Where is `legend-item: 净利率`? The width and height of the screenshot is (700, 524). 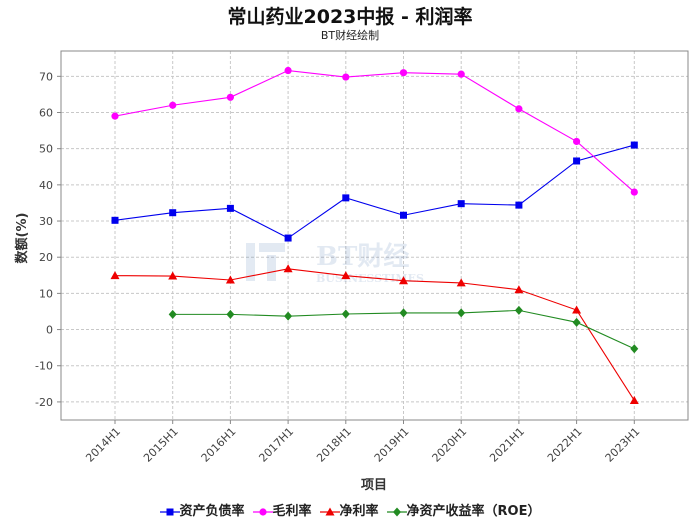
legend-item: 净利率 is located at coordinates (349, 509).